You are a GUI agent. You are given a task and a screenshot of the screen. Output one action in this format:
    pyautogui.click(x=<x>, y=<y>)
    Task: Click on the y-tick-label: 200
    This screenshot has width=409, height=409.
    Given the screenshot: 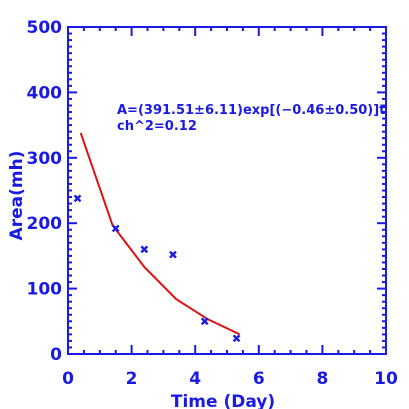 What is the action you would take?
    pyautogui.click(x=45, y=224)
    